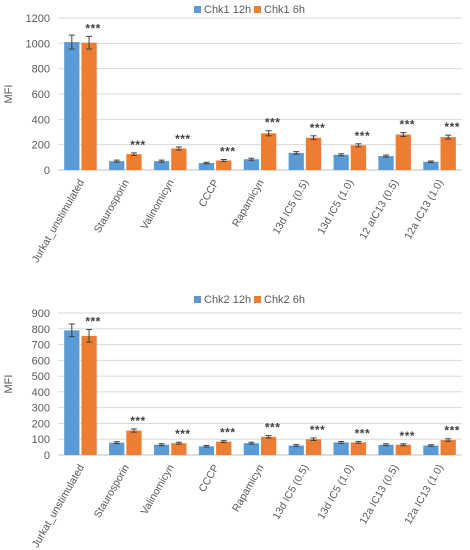 The image size is (470, 550). I want to click on category-label: 13d IC5 (0.5), so click(290, 207).